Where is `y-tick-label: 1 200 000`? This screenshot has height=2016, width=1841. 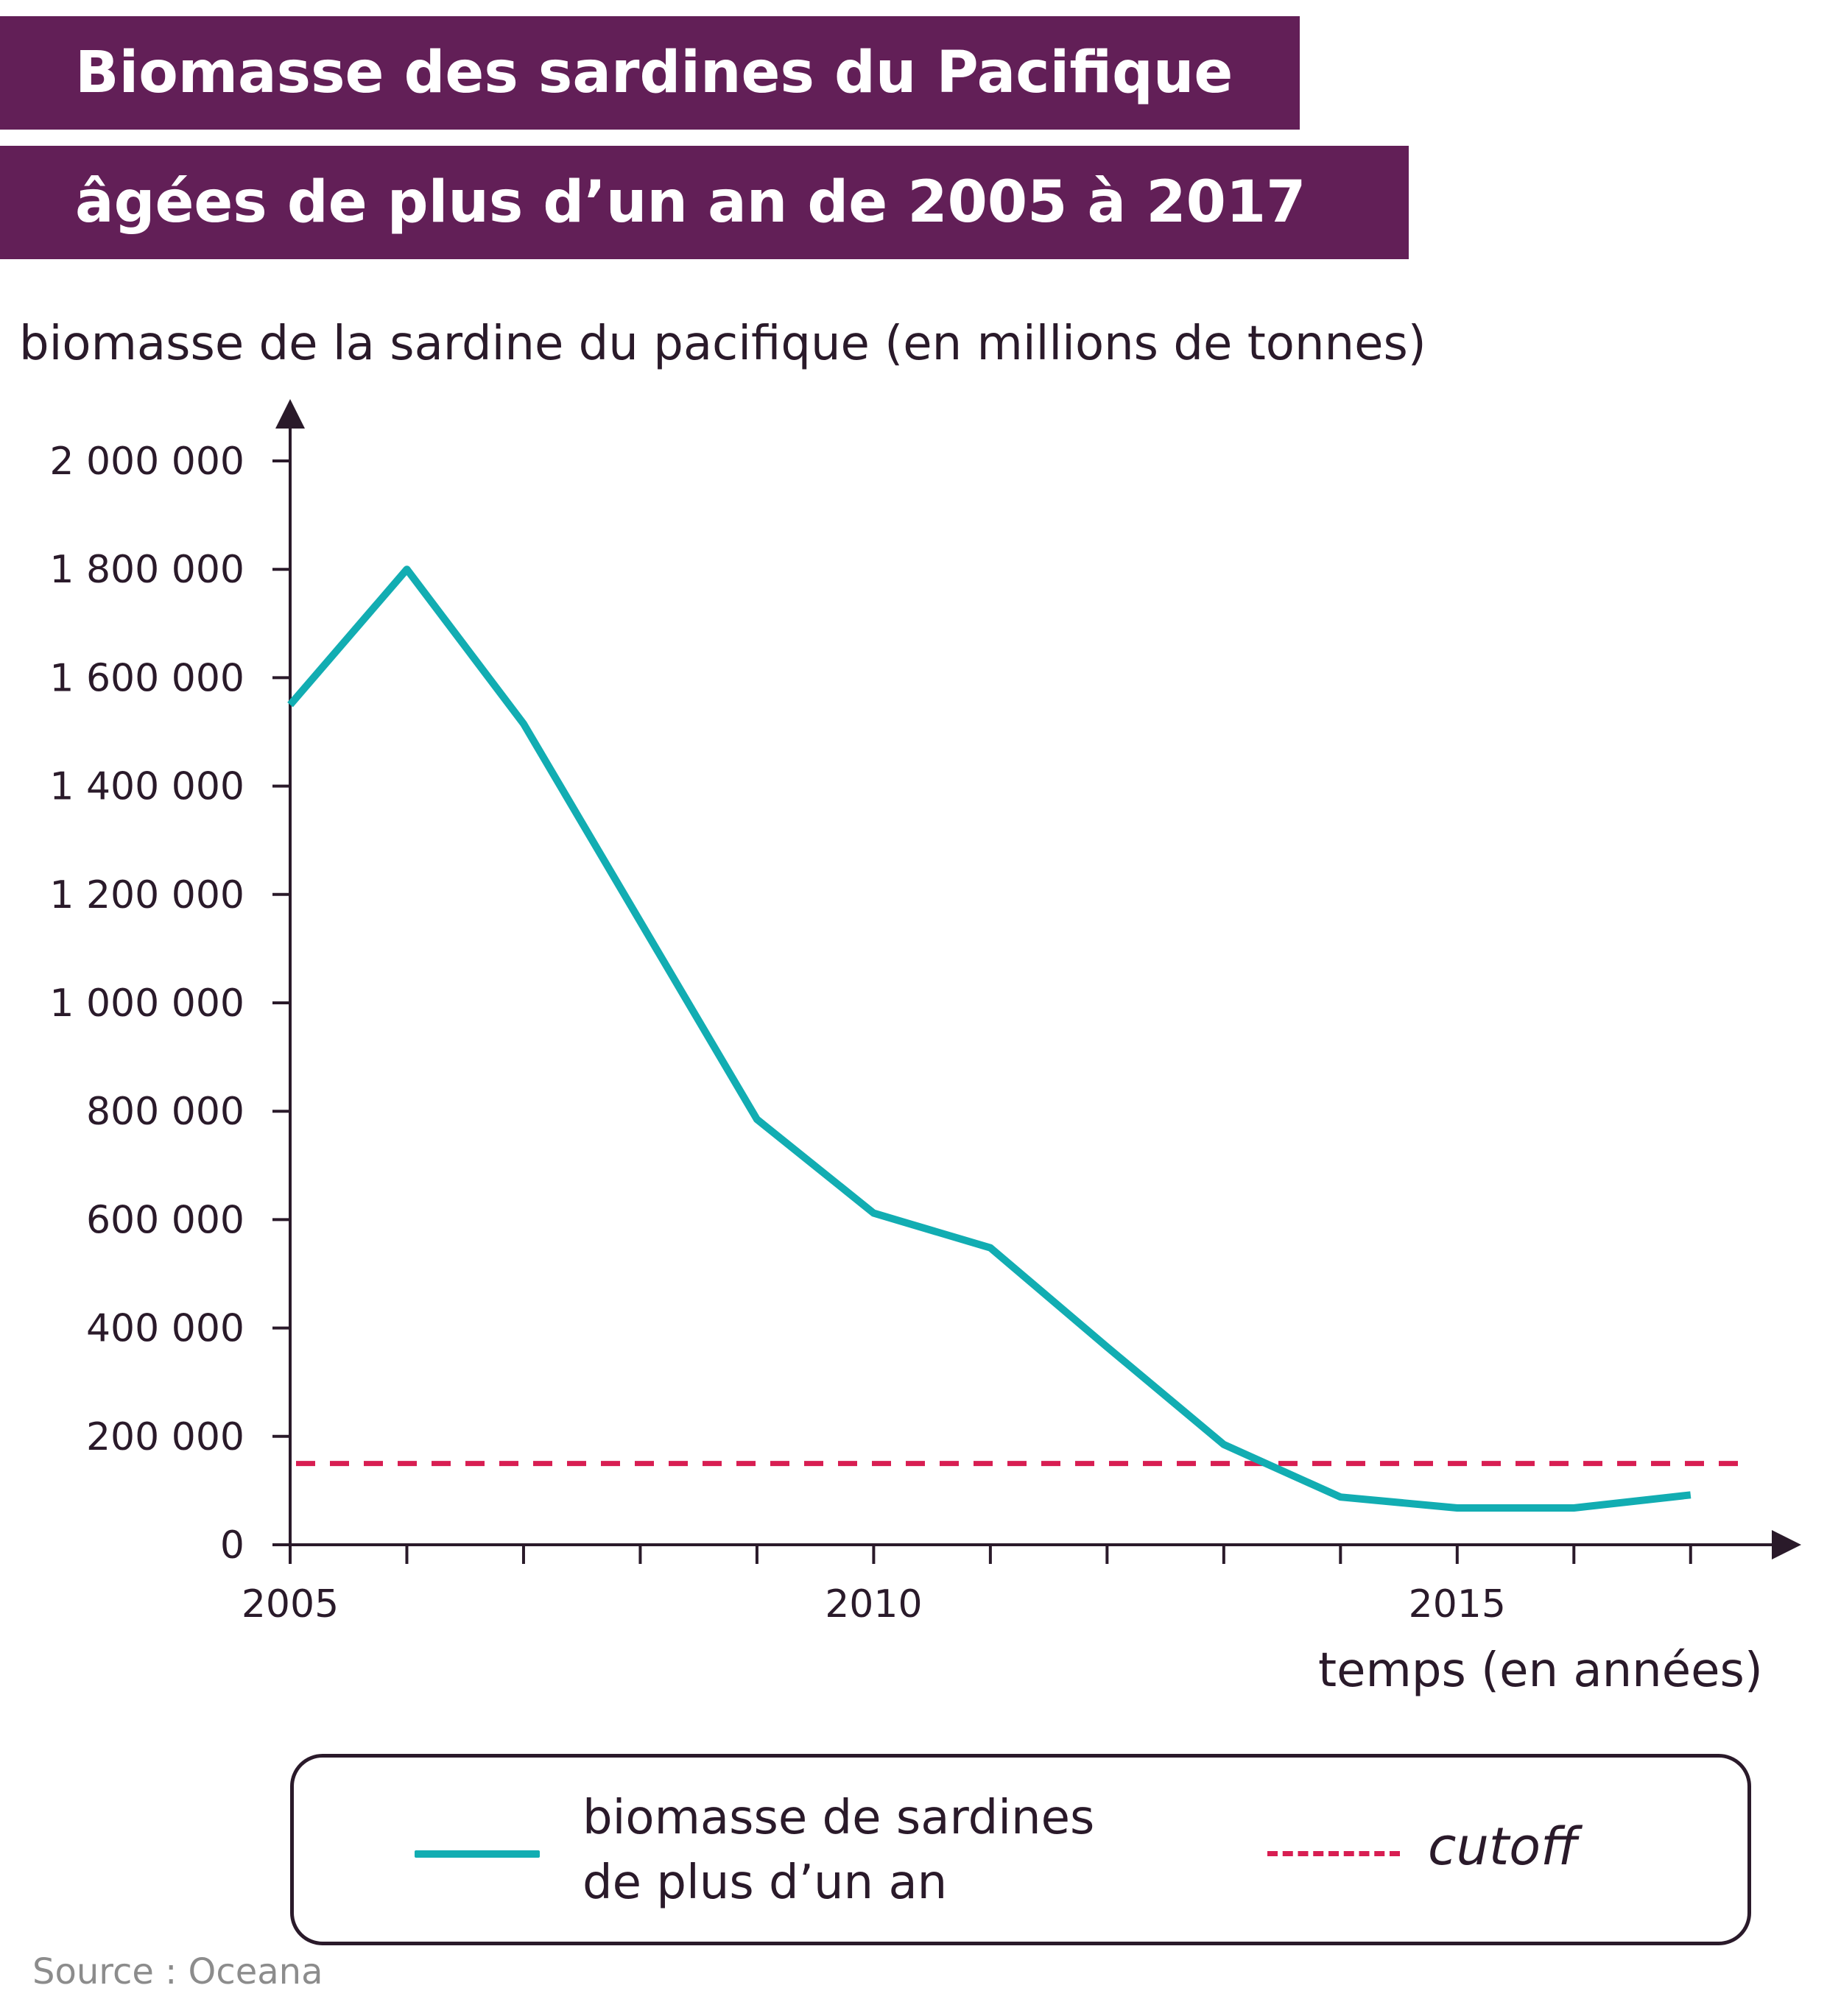 y-tick-label: 1 200 000 is located at coordinates (146, 895).